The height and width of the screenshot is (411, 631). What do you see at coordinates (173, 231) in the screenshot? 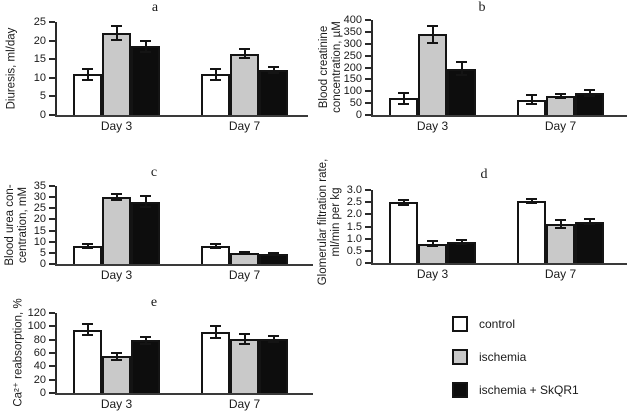
I see `panel-c-plot: 0 5 10 15 20 25 30 35 Day 3 Day 7` at bounding box center [173, 231].